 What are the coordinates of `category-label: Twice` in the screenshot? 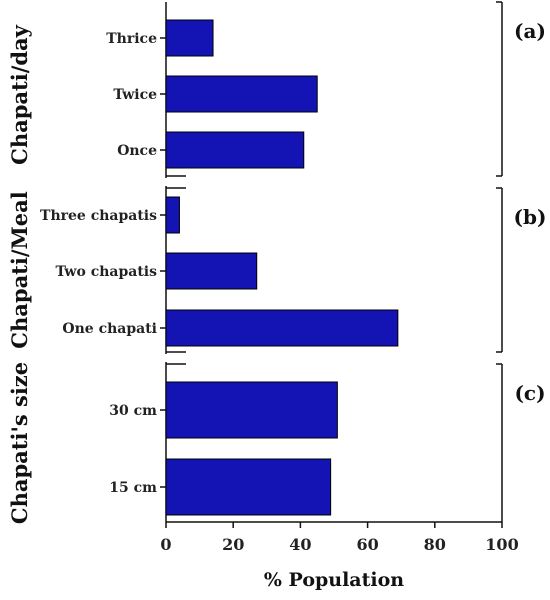 It's located at (135, 95).